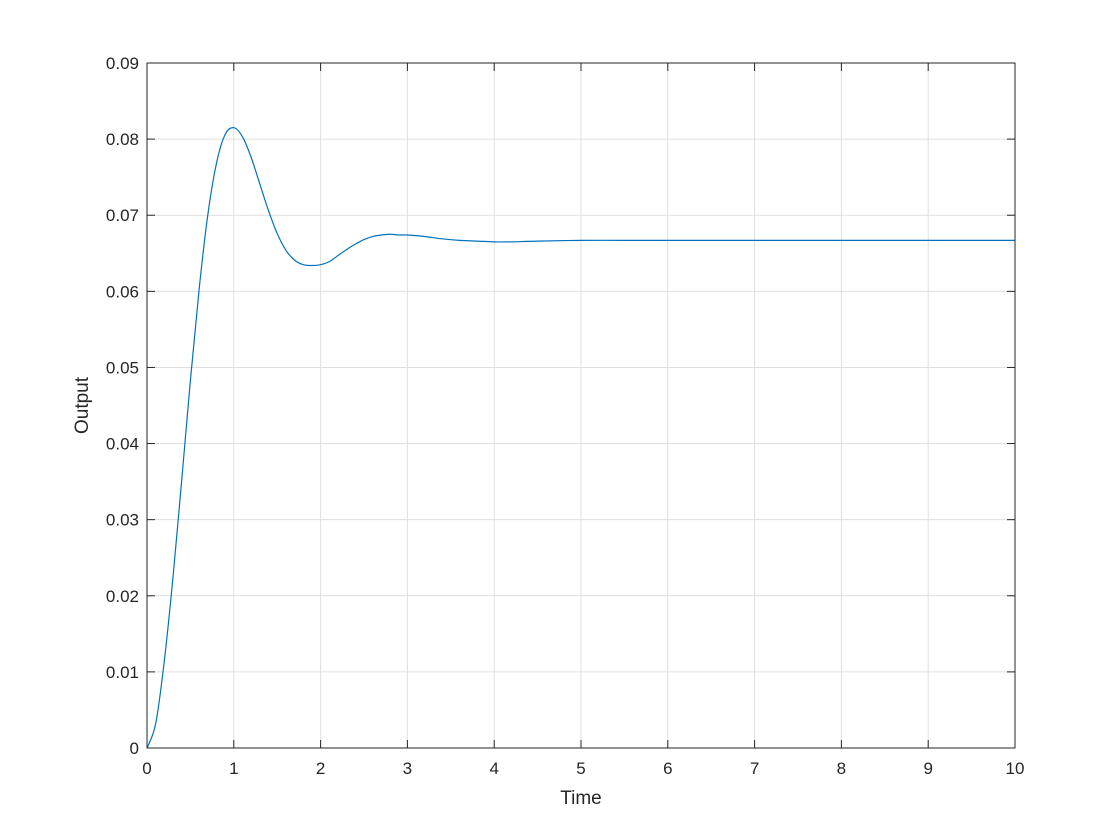  What do you see at coordinates (122, 520) in the screenshot?
I see `y-tick-label: 0.03` at bounding box center [122, 520].